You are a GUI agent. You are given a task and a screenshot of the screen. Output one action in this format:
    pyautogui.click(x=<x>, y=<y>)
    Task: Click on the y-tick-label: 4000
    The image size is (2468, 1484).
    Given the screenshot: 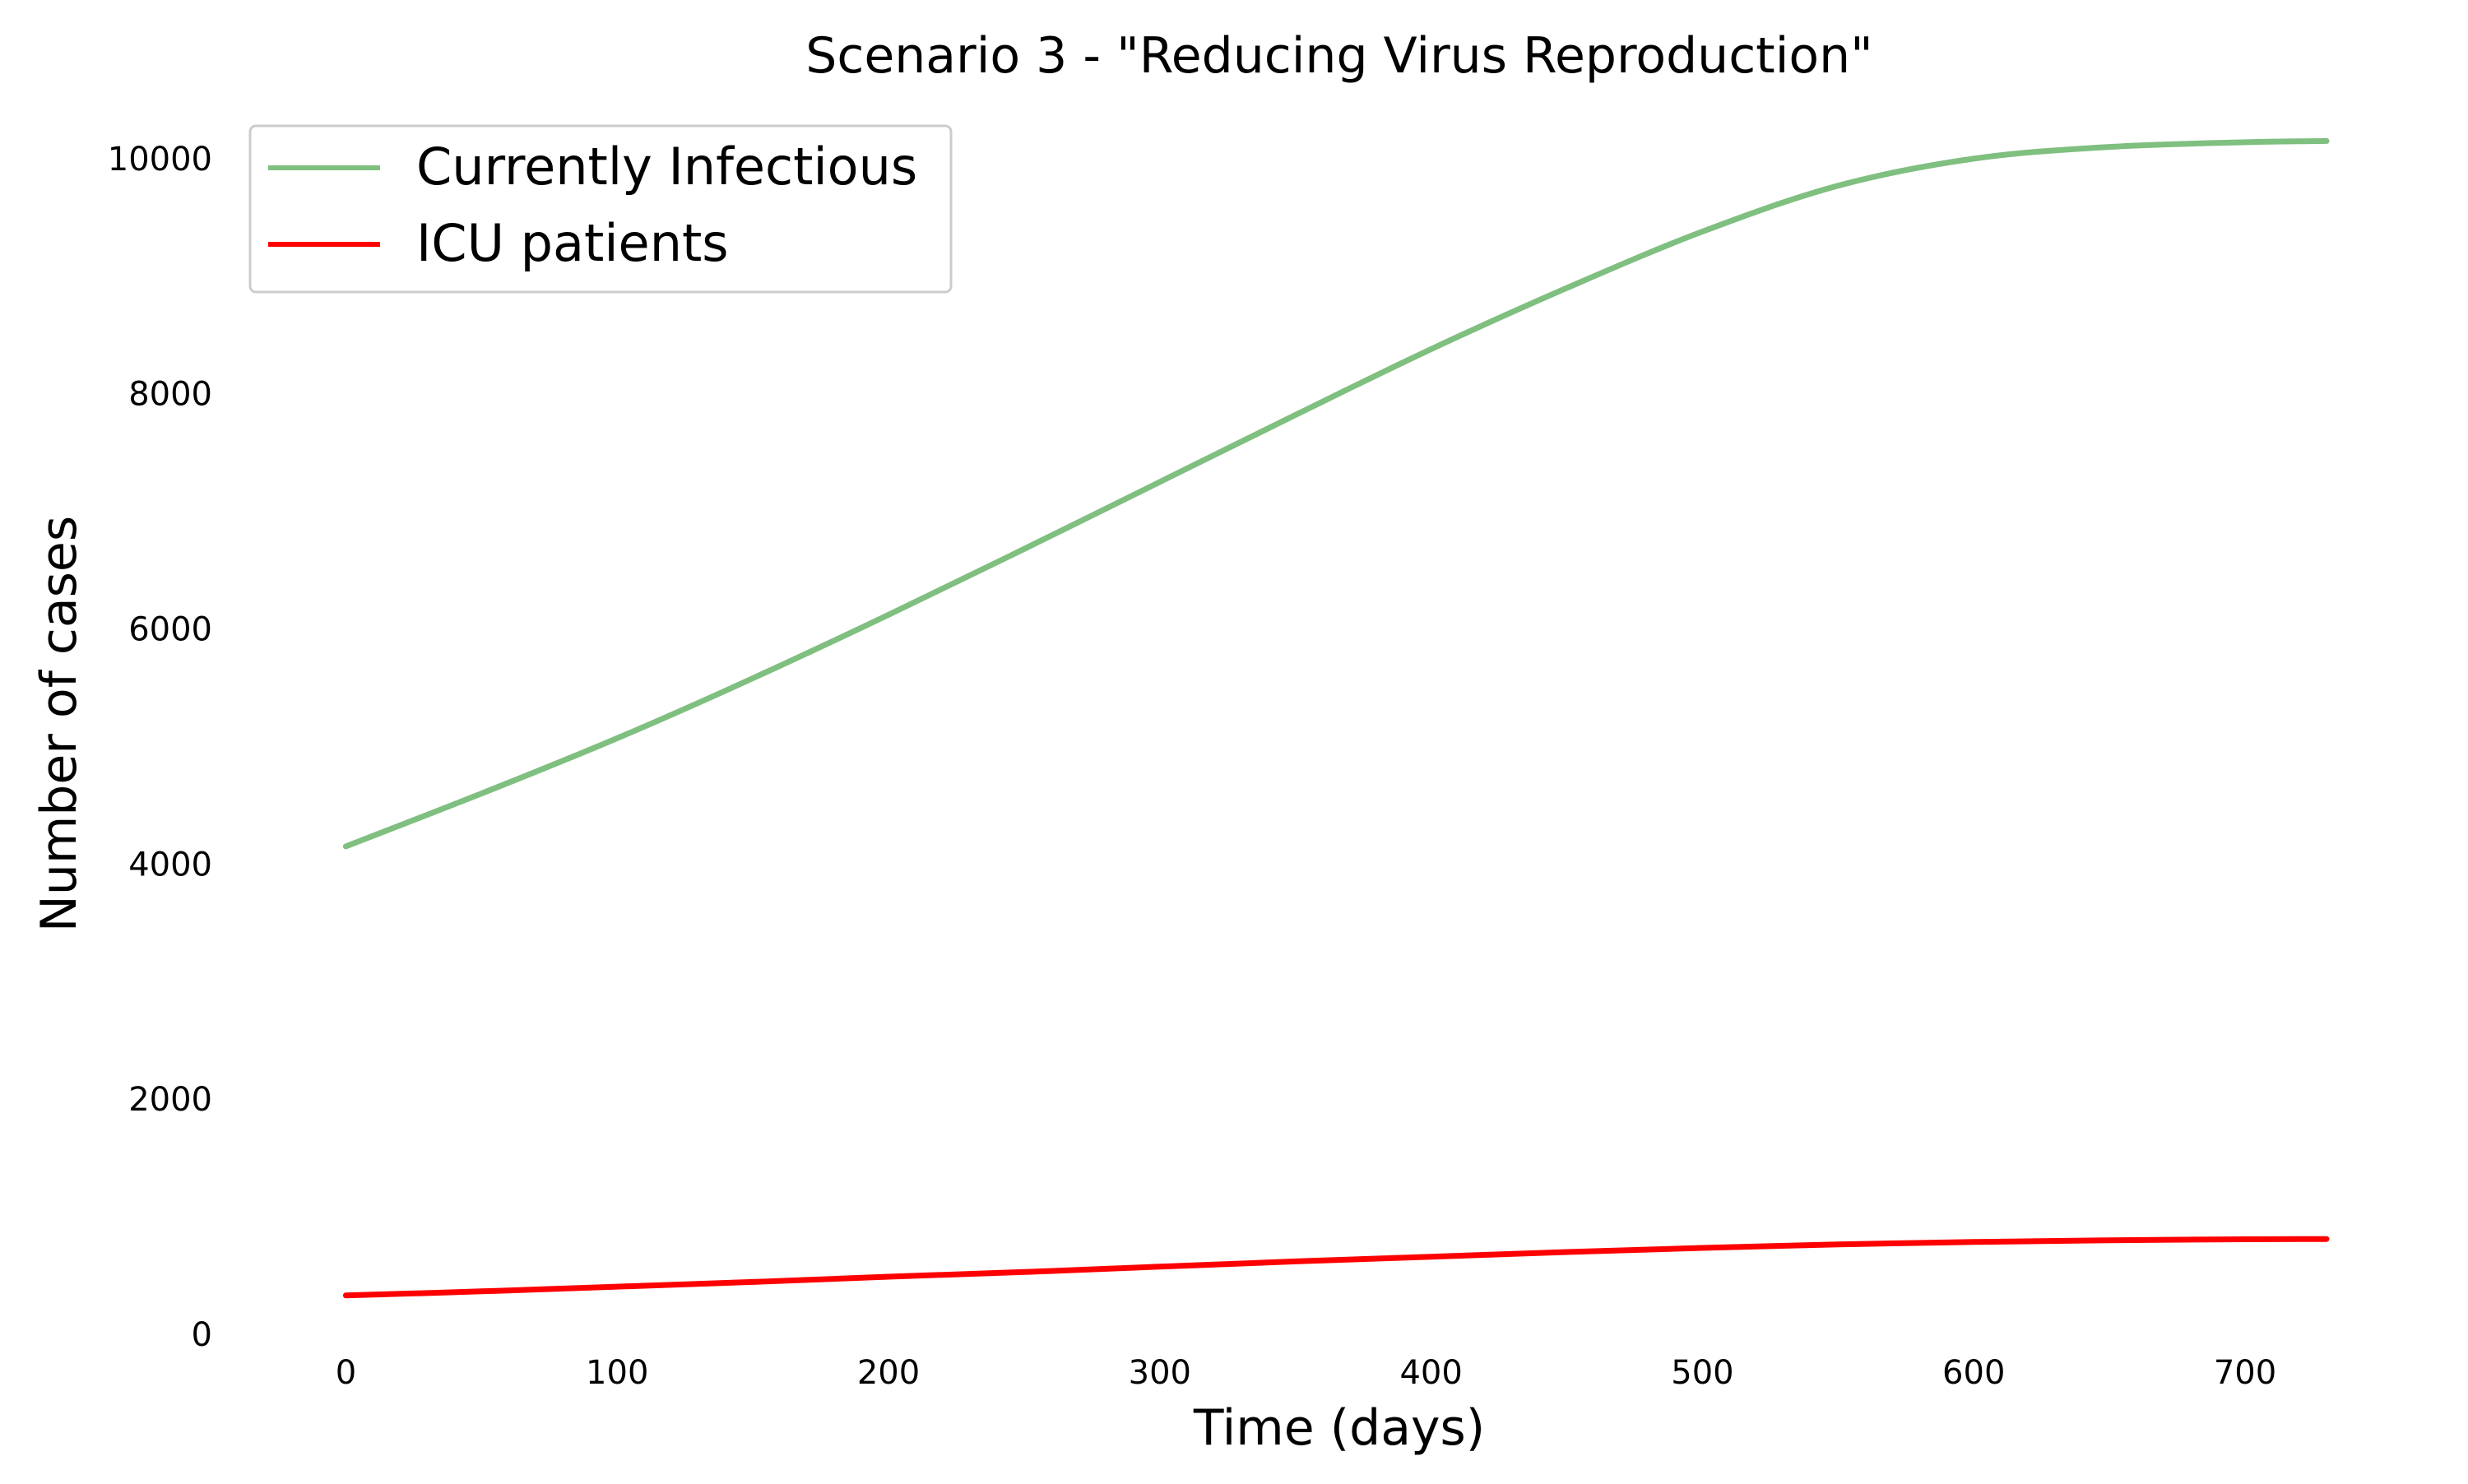 What is the action you would take?
    pyautogui.click(x=170, y=864)
    